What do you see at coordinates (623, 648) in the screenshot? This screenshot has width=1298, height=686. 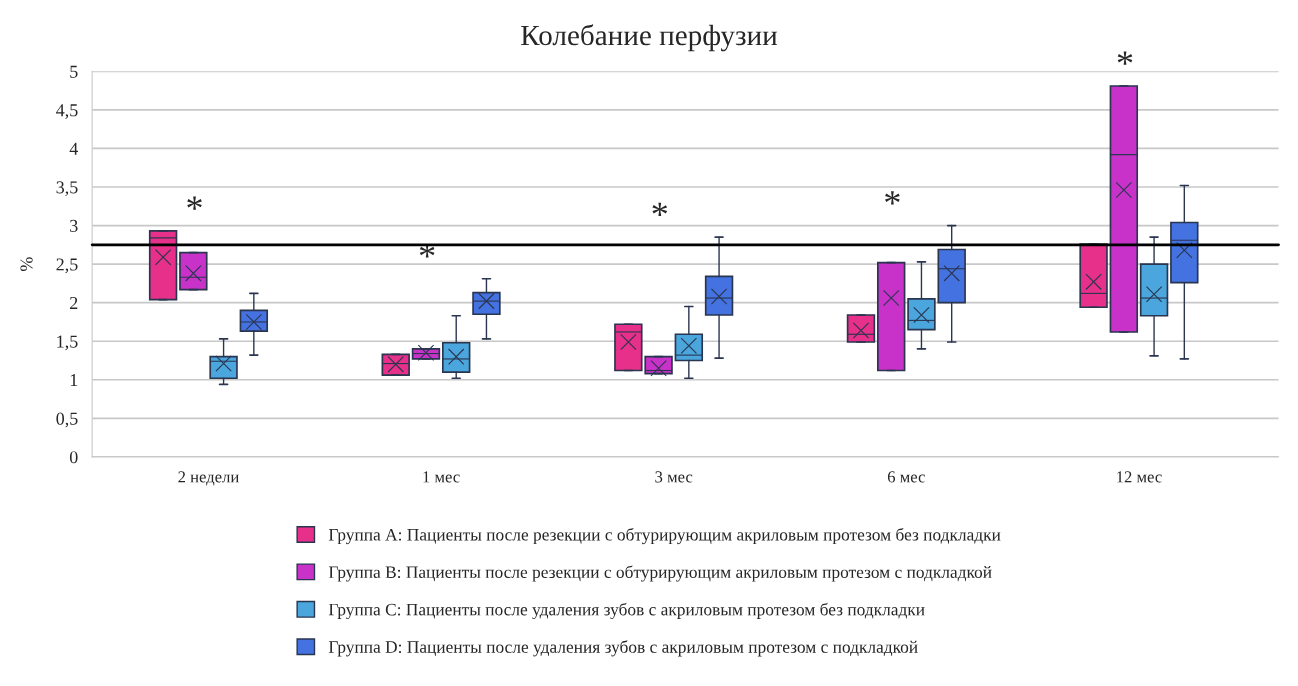 I see `legend-label: Группа D: Пациенты после удаления зубов с акриловым протезом с подкладкой` at bounding box center [623, 648].